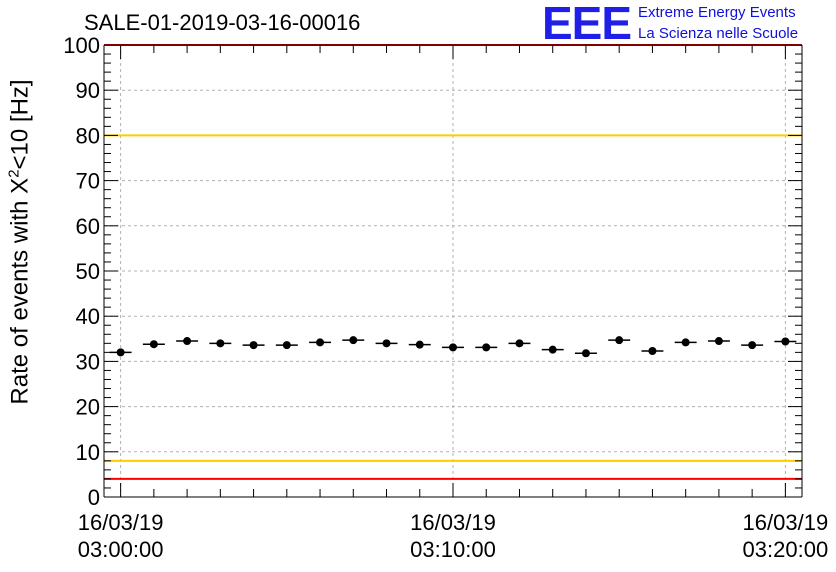 This screenshot has height=572, width=836. What do you see at coordinates (718, 33) in the screenshot?
I see `logo-text-line-2: La Scienza nelle Scuole` at bounding box center [718, 33].